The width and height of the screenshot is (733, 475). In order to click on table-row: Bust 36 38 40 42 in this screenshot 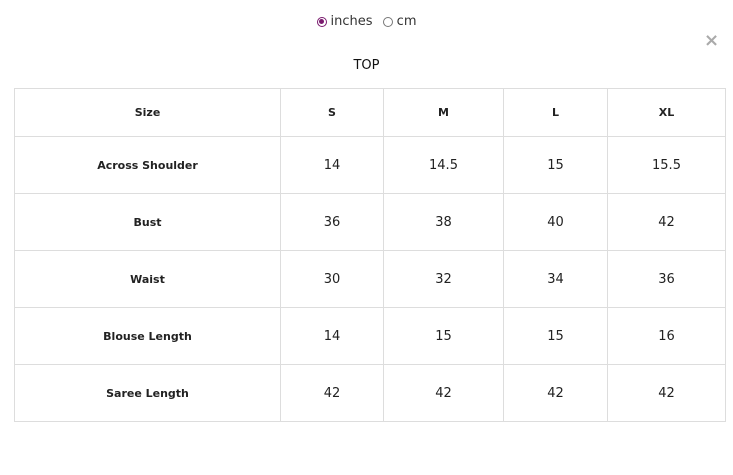, I will do `click(370, 222)`.